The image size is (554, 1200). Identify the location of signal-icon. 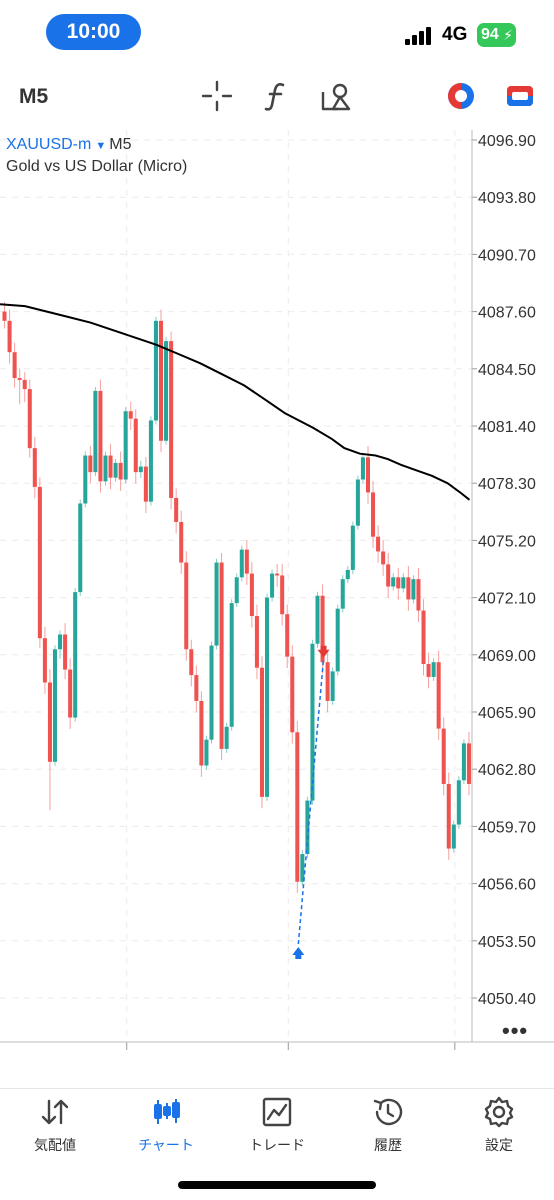
(420, 36).